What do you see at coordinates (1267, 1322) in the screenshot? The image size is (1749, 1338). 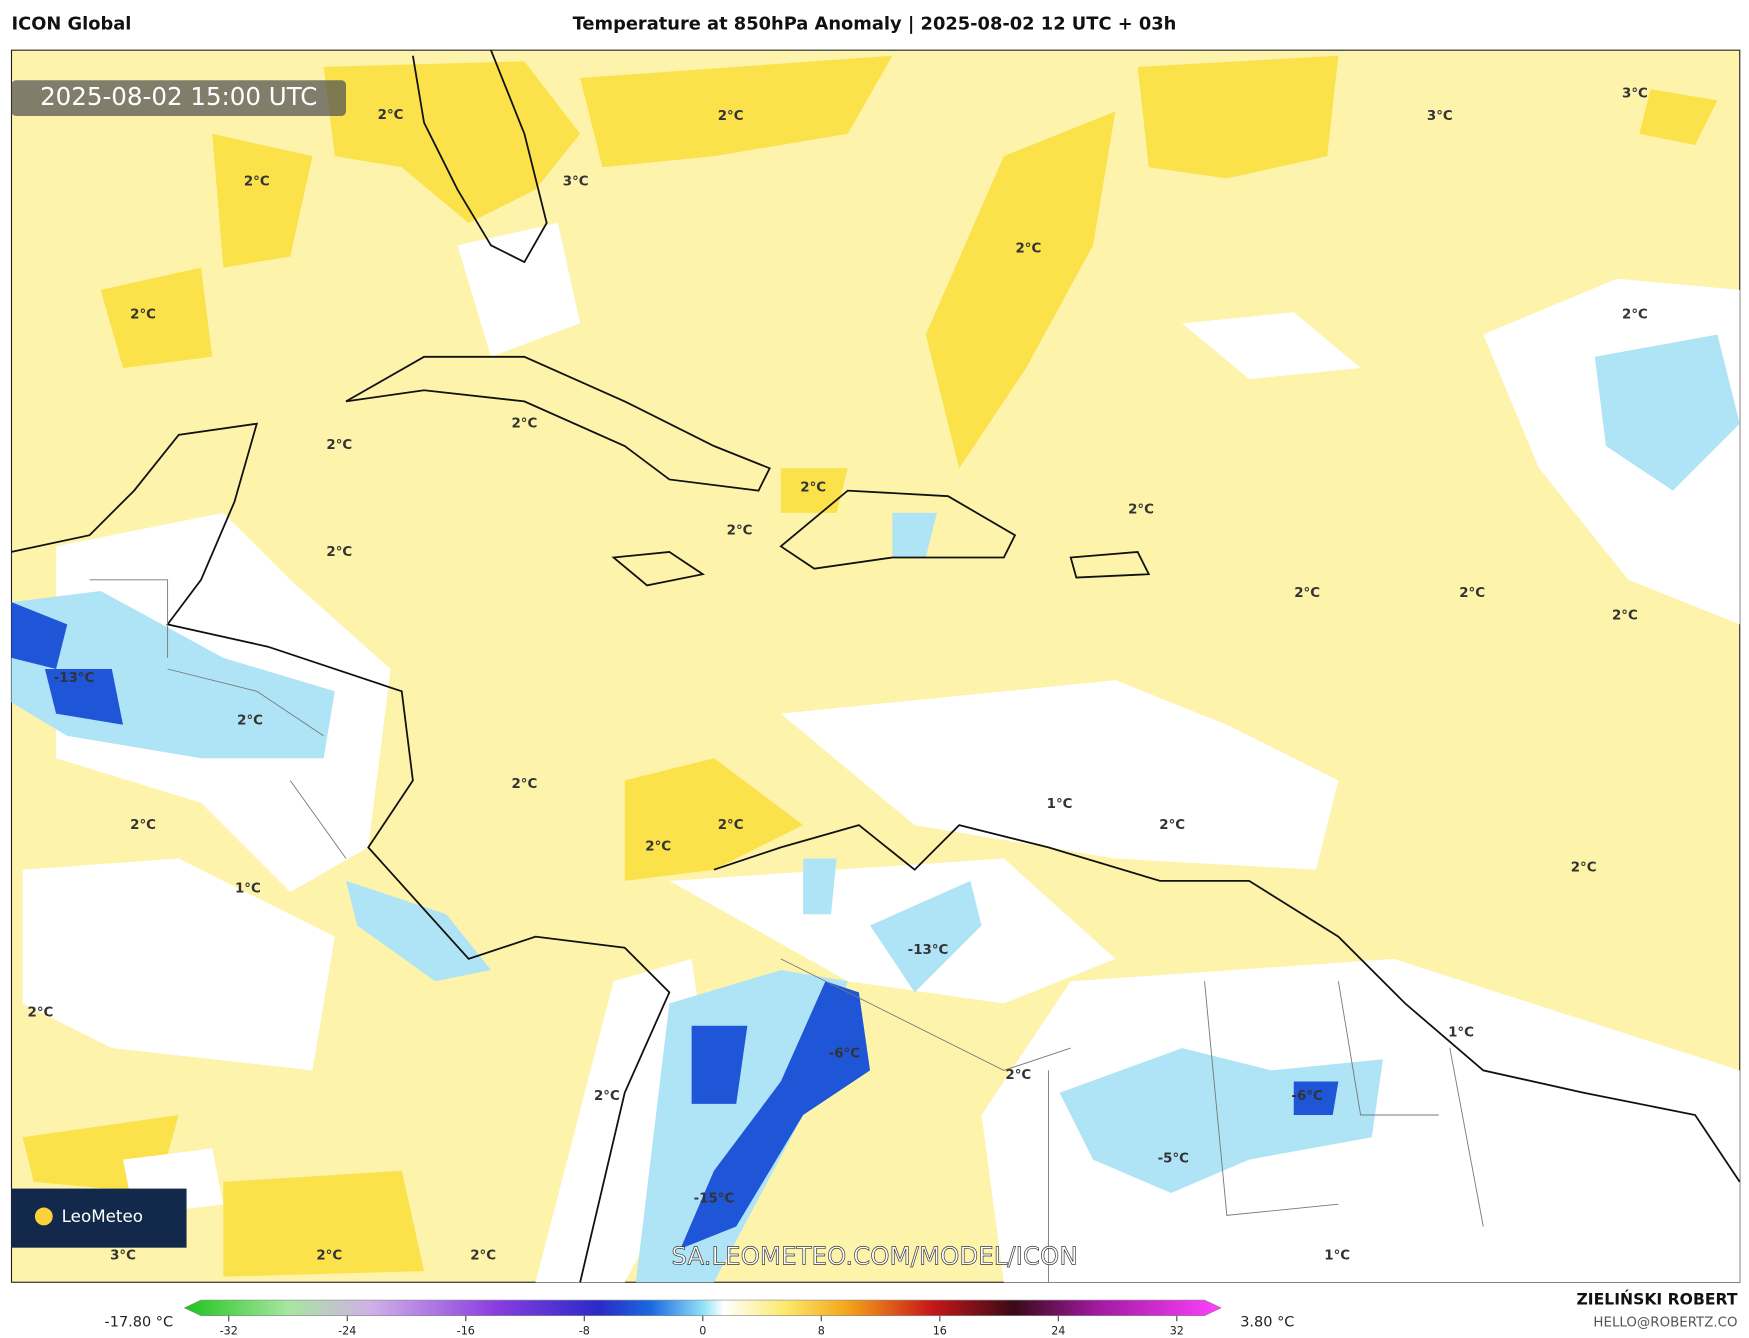 I see `colorbar-max: 3.80 °C` at bounding box center [1267, 1322].